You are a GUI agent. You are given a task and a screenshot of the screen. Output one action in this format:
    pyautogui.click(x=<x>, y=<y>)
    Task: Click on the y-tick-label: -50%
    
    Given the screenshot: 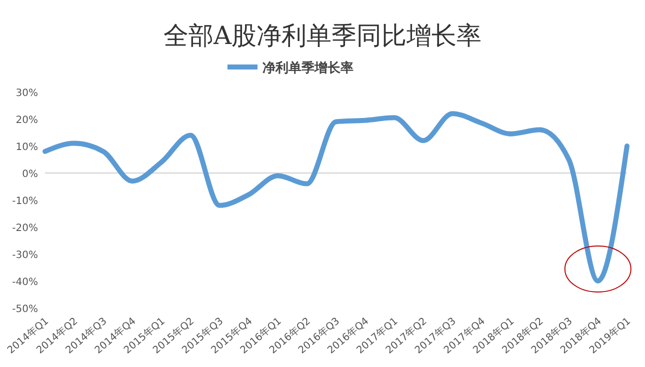 What is the action you would take?
    pyautogui.click(x=25, y=309)
    